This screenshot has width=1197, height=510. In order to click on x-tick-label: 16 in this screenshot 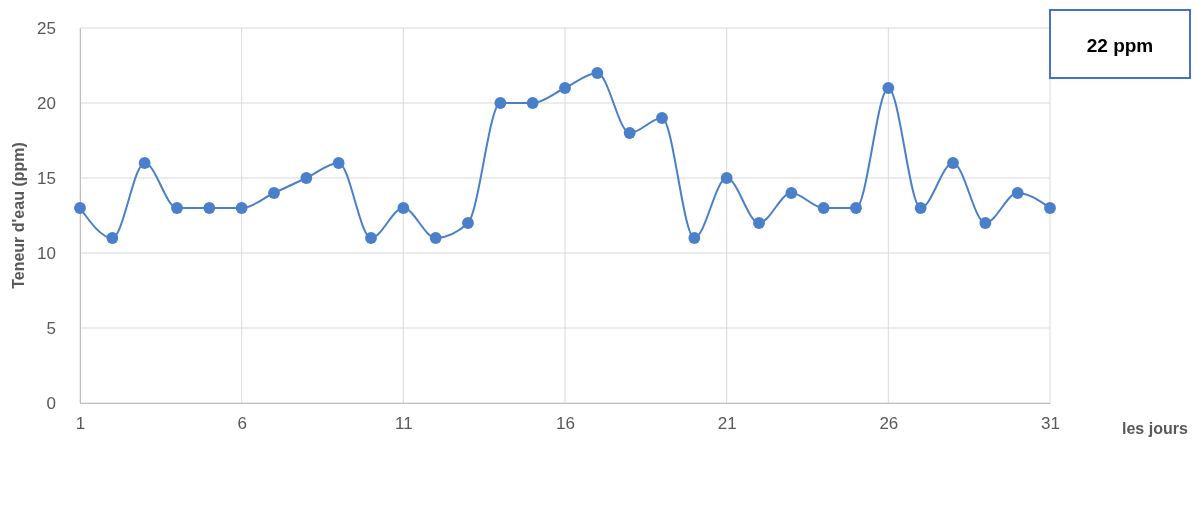, I will do `click(565, 424)`.